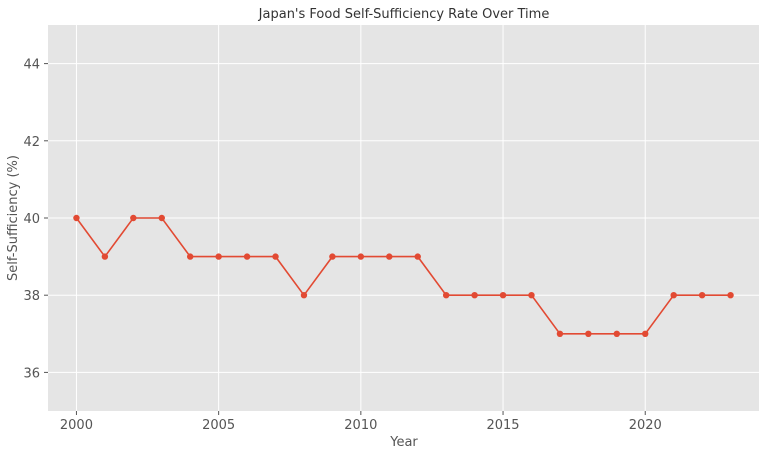 Image resolution: width=768 pixels, height=461 pixels. I want to click on x-axis-label: Year, so click(403, 442).